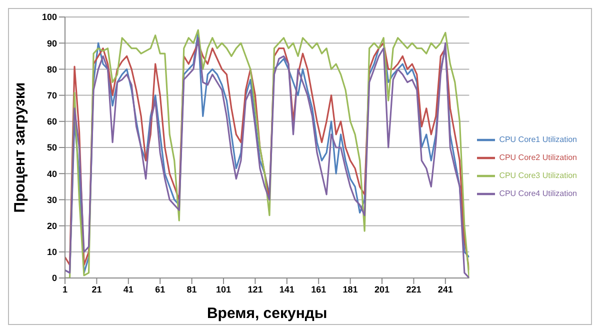  I want to click on y-tick-label: 10, so click(51, 252).